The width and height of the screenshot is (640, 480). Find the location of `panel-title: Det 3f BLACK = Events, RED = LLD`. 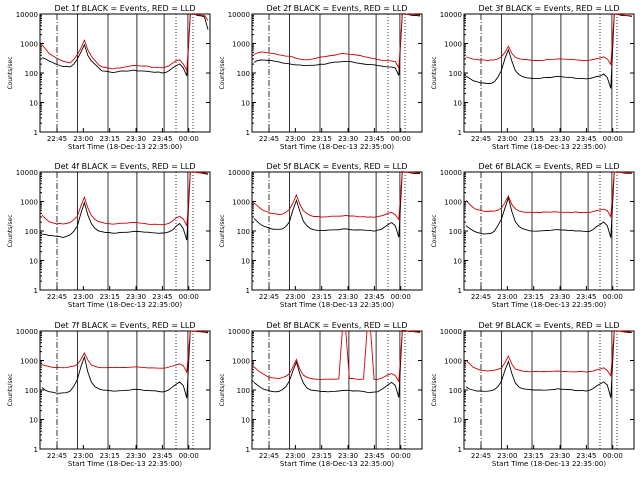

panel-title: Det 3f BLACK = Events, RED = LLD is located at coordinates (548, 8).